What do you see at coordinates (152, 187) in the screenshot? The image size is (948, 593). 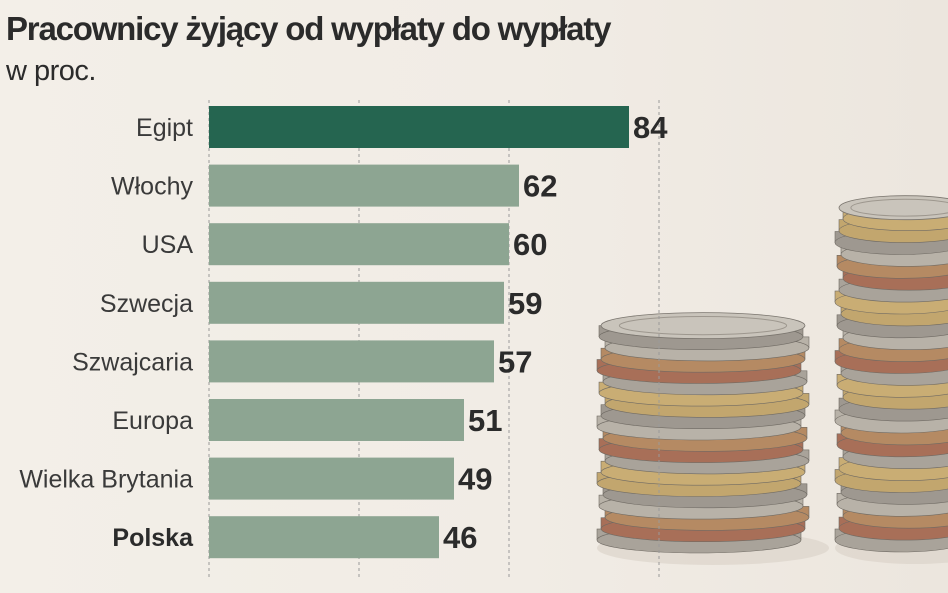 I see `category-label: Włochy` at bounding box center [152, 187].